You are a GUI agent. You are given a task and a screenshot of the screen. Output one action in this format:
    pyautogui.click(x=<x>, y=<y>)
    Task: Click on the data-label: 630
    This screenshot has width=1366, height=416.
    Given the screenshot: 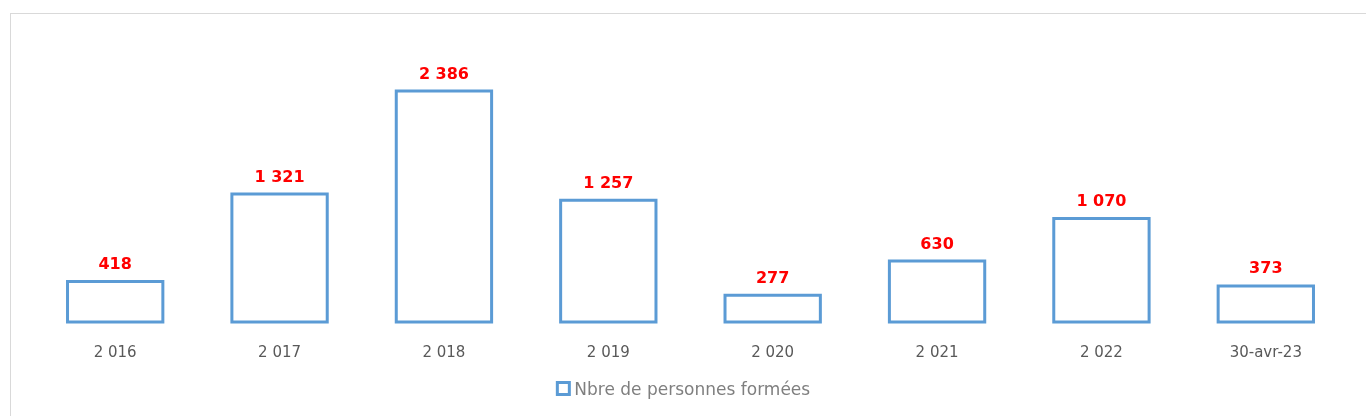 What is the action you would take?
    pyautogui.click(x=937, y=243)
    